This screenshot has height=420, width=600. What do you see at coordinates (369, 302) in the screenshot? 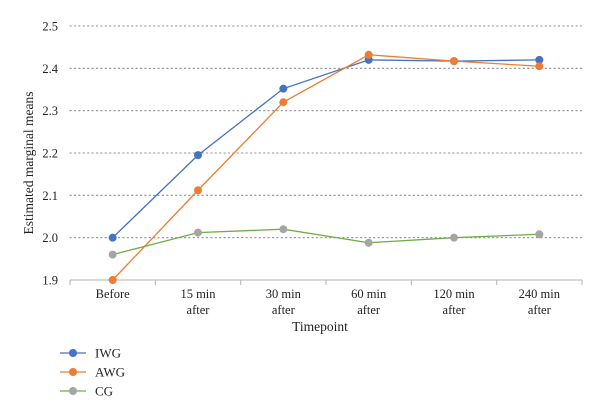
I see `x-tick-label: 60 min after` at bounding box center [369, 302].